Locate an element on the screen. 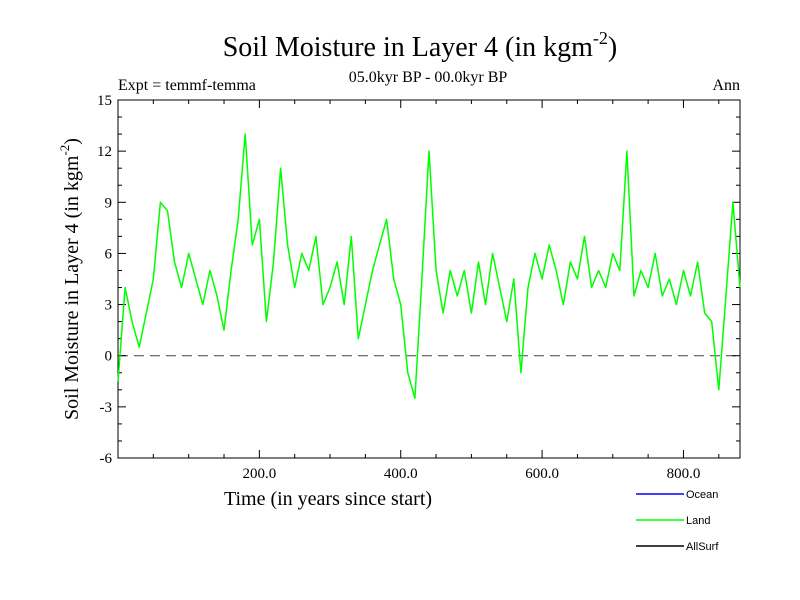 The image size is (800, 600). y-axis-title-superscript: -2 is located at coordinates (64, 150).